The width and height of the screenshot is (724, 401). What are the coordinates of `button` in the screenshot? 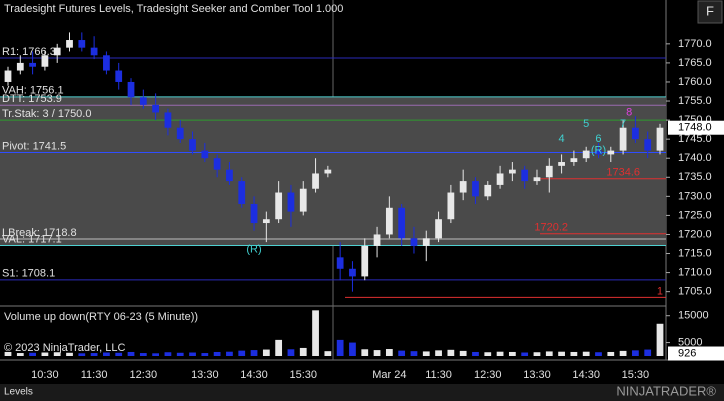 It's located at (710, 12).